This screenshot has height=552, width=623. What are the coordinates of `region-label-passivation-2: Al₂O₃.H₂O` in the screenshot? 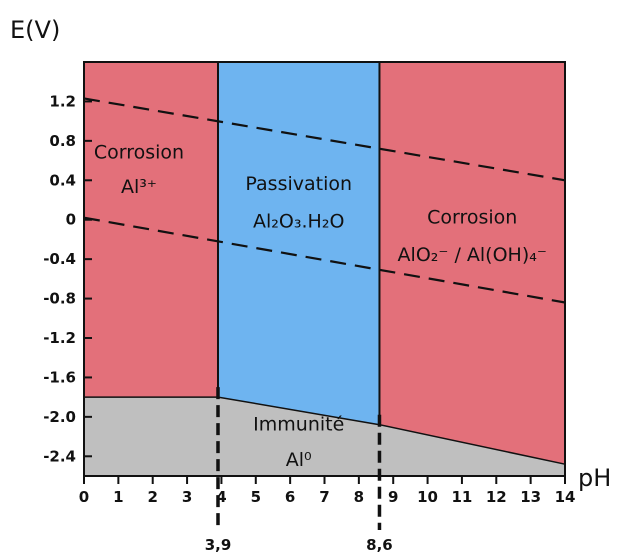 It's located at (298, 222).